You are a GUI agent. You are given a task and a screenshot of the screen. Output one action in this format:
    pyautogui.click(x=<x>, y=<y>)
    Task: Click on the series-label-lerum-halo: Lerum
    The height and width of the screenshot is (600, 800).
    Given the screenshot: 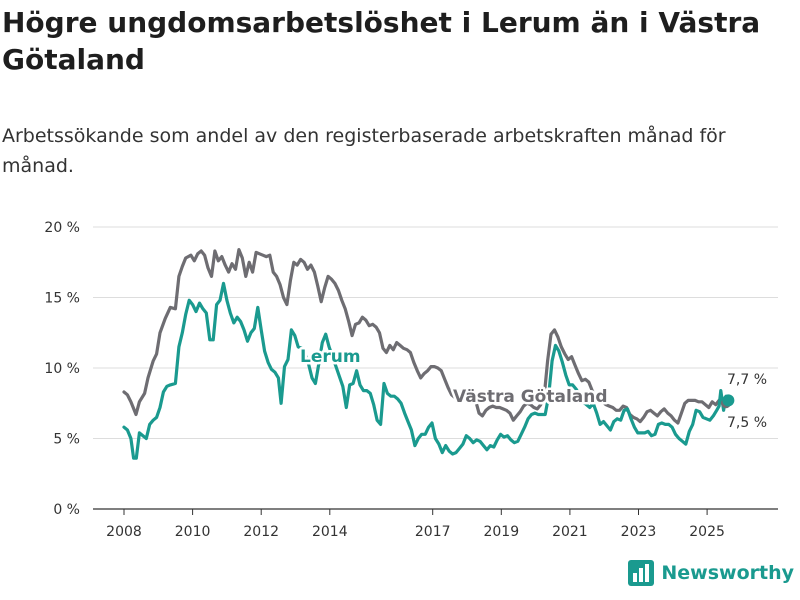 What is the action you would take?
    pyautogui.click(x=330, y=357)
    